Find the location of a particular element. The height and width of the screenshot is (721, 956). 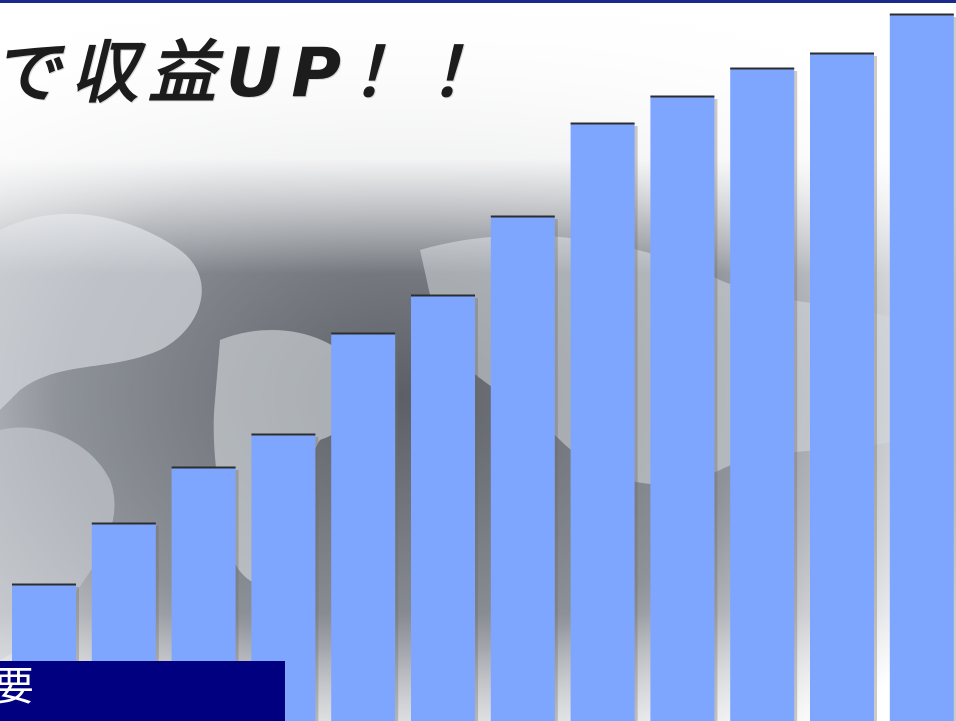

section-label-text: 要 is located at coordinates (17, 687).